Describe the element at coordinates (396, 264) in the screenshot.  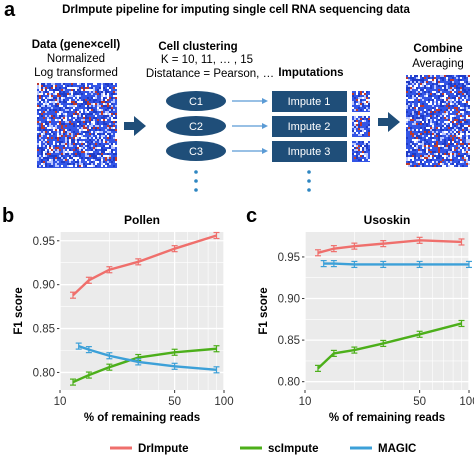
I see `series-line-magic` at that location.